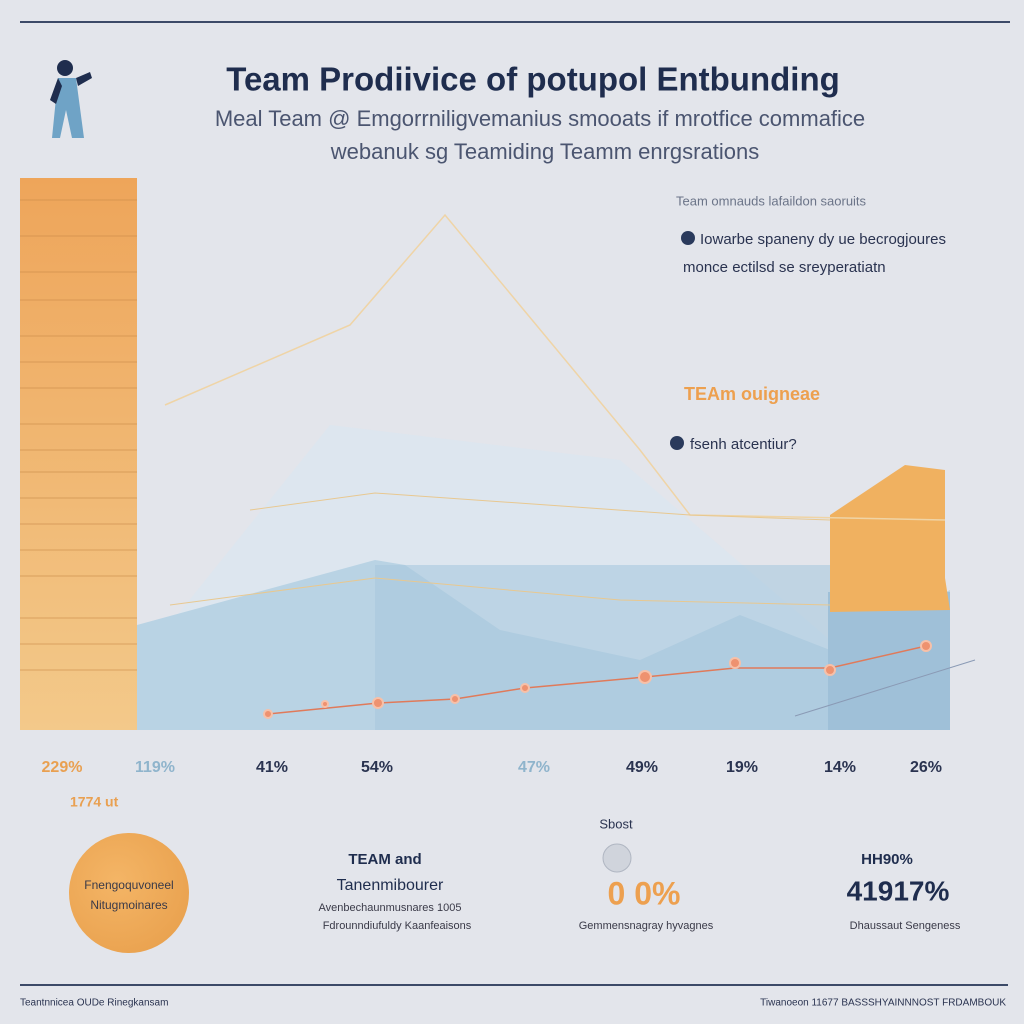 The width and height of the screenshot is (1024, 1024). Describe the element at coordinates (71, 99) in the screenshot. I see `person-icon` at that location.